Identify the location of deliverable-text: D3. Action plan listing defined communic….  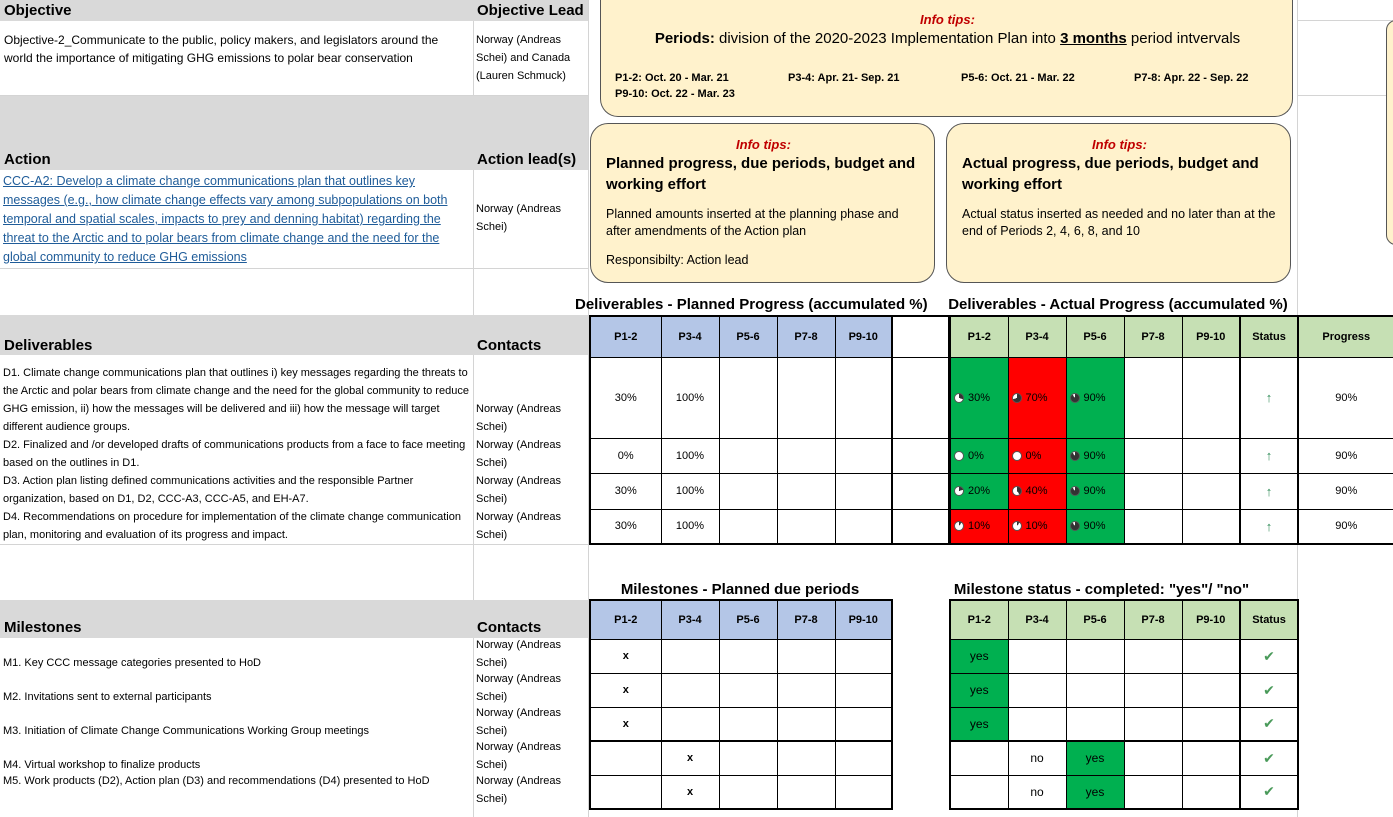
(208, 490).